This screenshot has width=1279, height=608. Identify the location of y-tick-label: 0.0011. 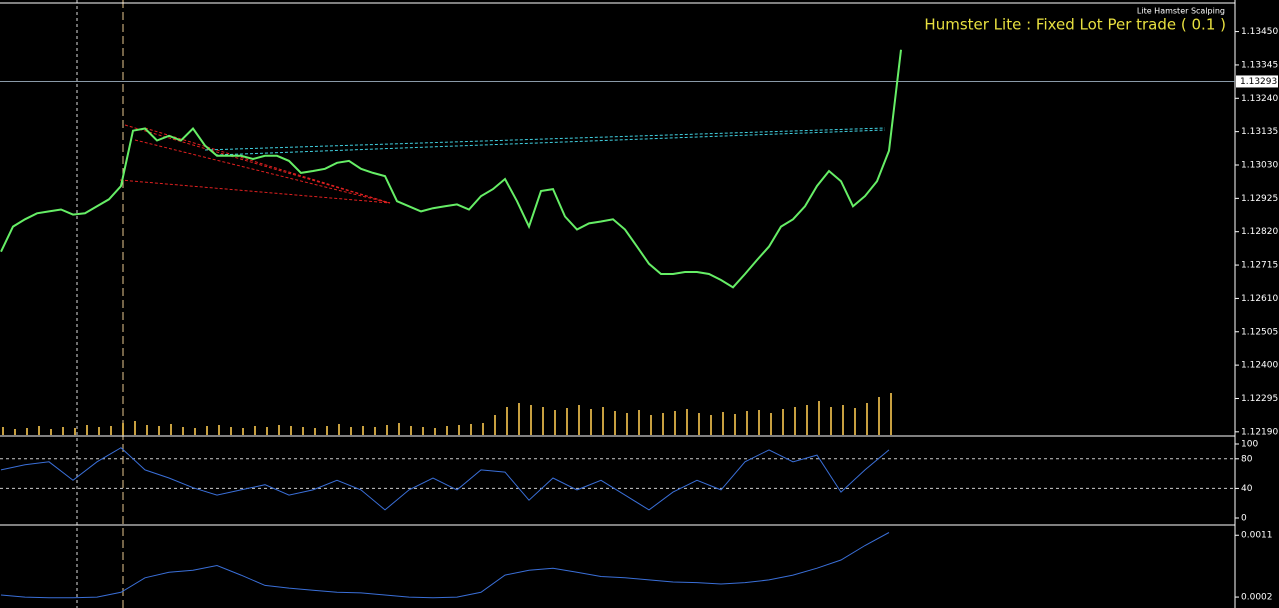
(1257, 536).